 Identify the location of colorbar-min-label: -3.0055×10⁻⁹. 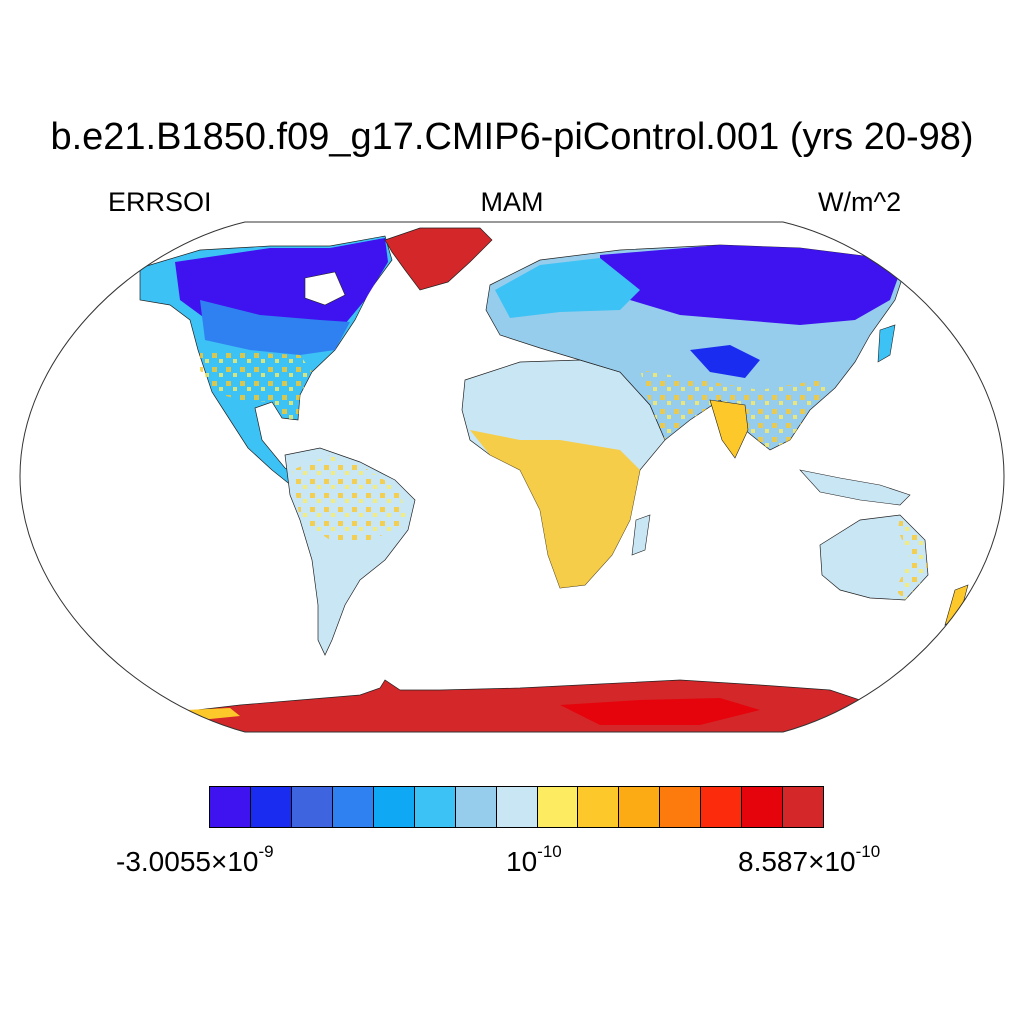
(195, 860).